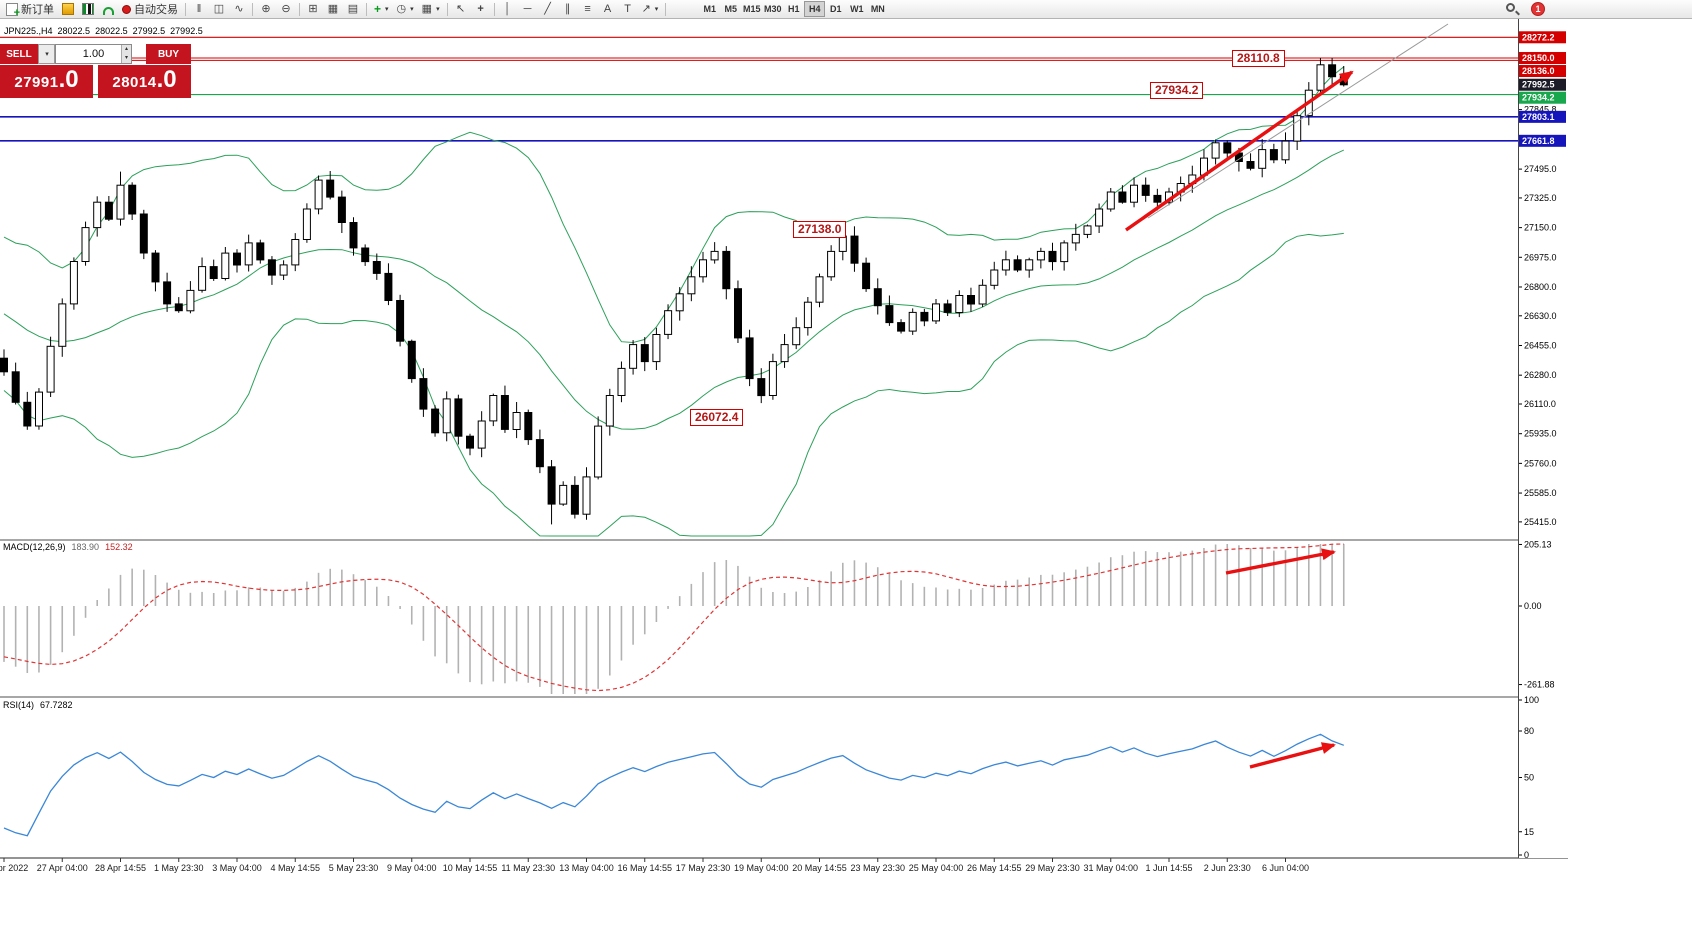 Image resolution: width=1692 pixels, height=941 pixels. Describe the element at coordinates (405, 9) in the screenshot. I see `periods-button: ◷ ▾` at that location.